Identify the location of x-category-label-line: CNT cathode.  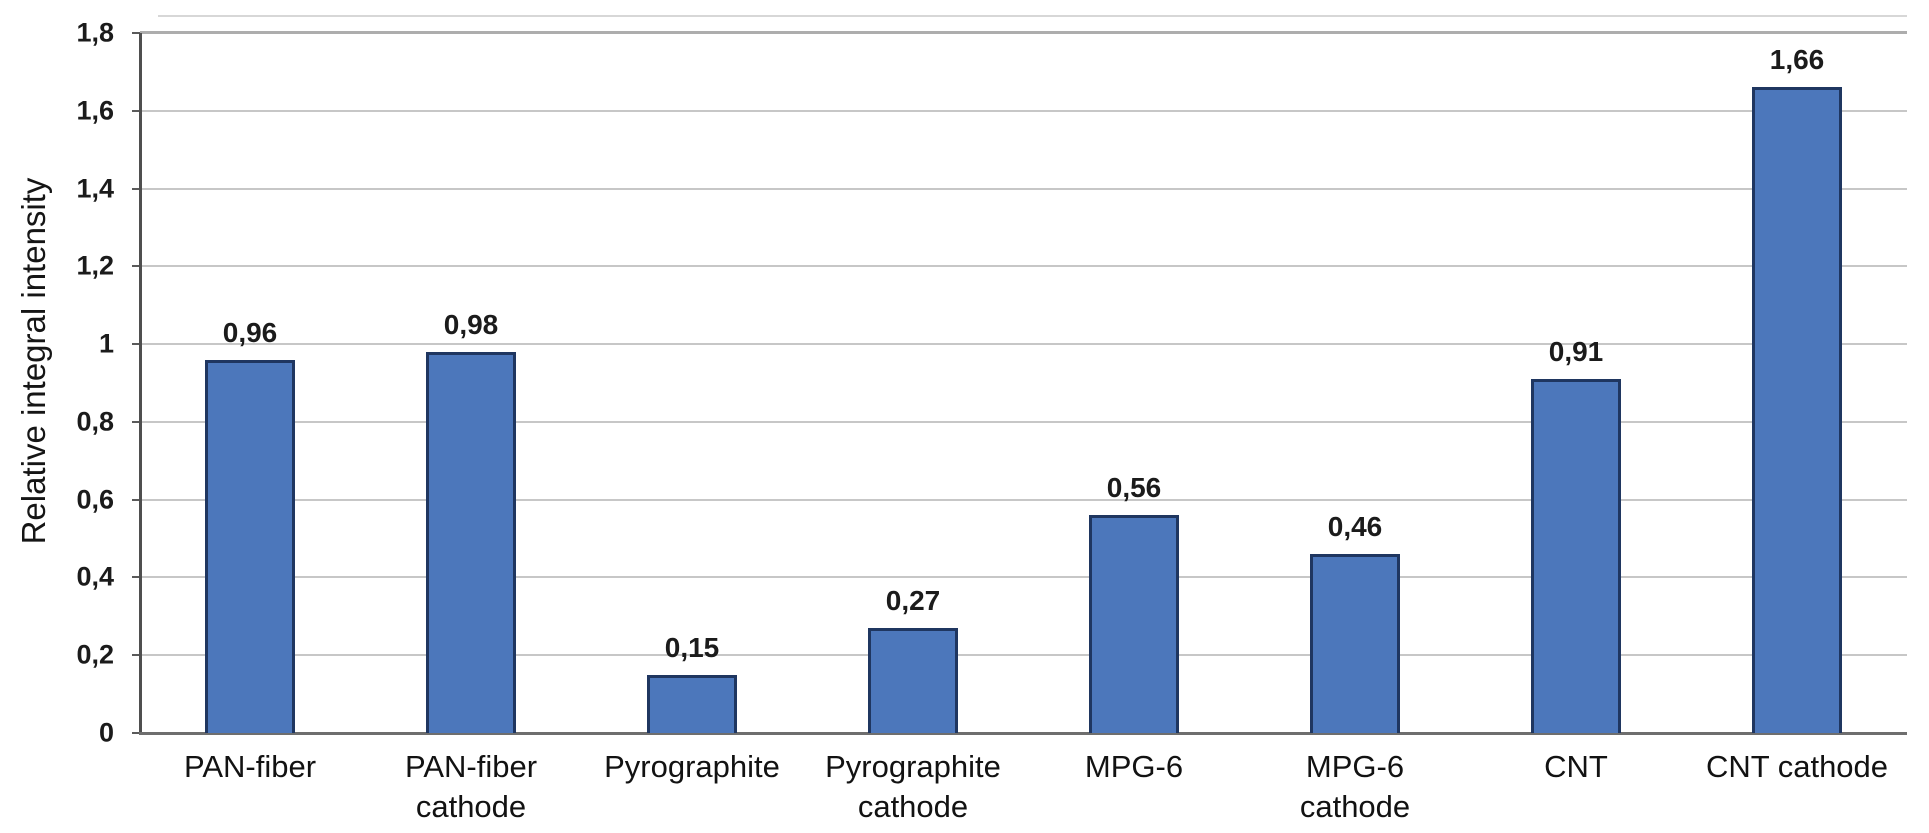
(1797, 766).